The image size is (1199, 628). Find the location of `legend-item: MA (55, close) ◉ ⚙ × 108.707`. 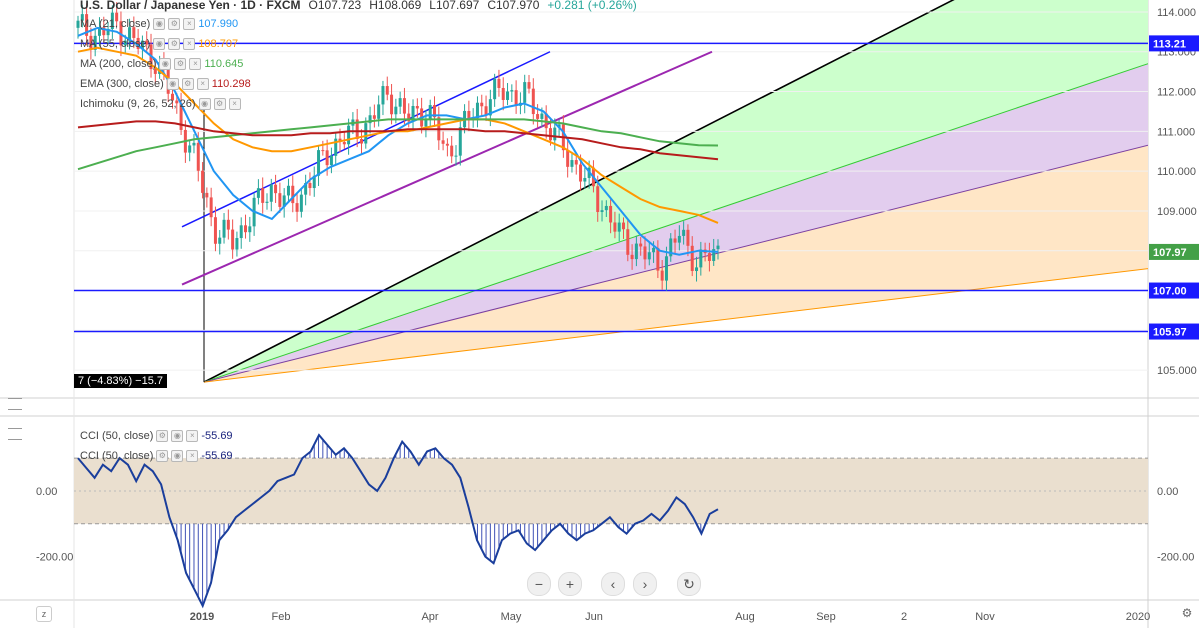

legend-item: MA (55, close) ◉ ⚙ × 108.707 is located at coordinates (159, 44).